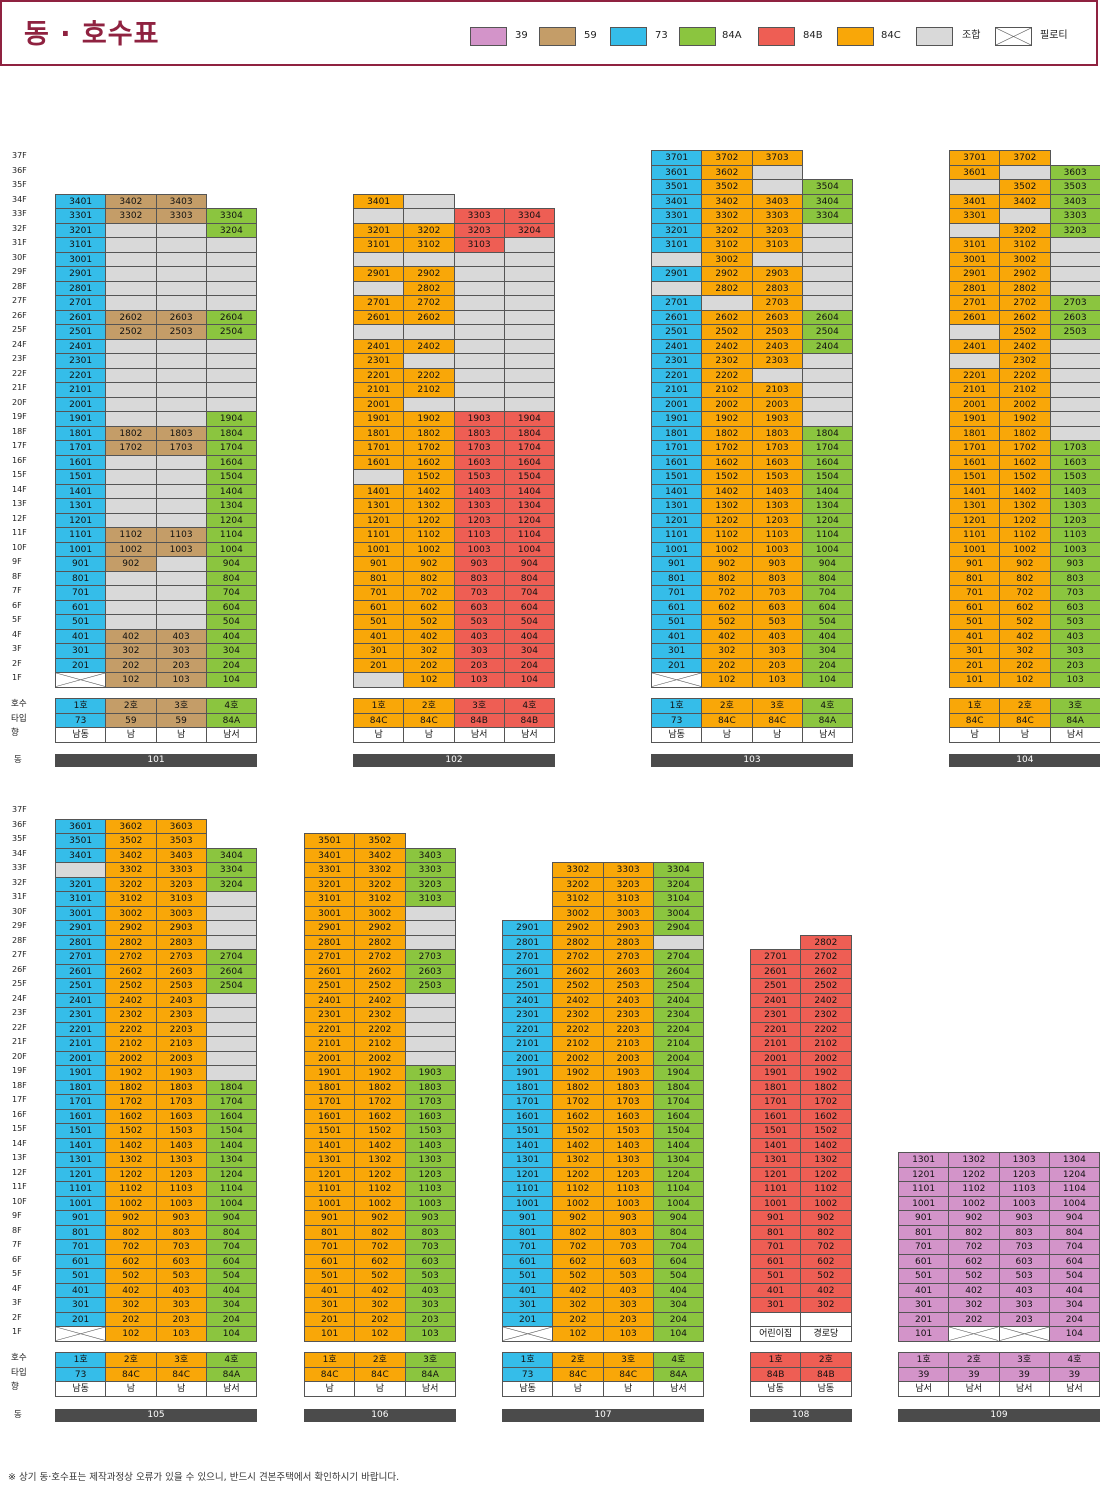 This screenshot has height=1485, width=1100. Describe the element at coordinates (92, 34) in the screenshot. I see `page-title: 동 · 호수표` at that location.